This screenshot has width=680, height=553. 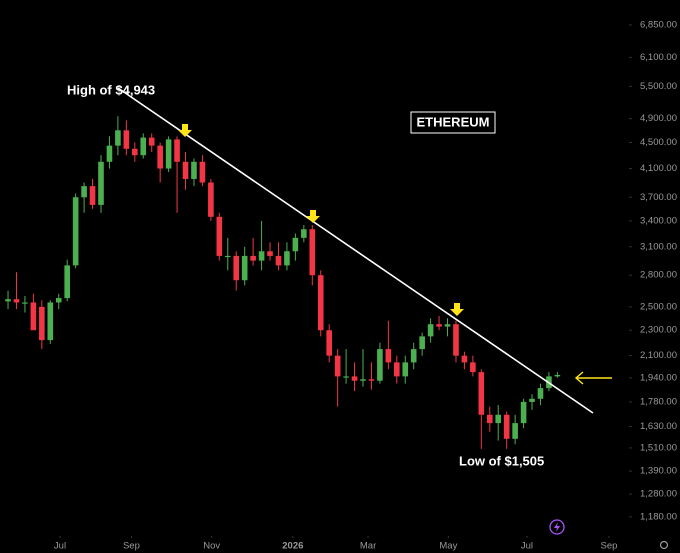 I want to click on y-tick-label: 6,100.00, so click(x=658, y=57).